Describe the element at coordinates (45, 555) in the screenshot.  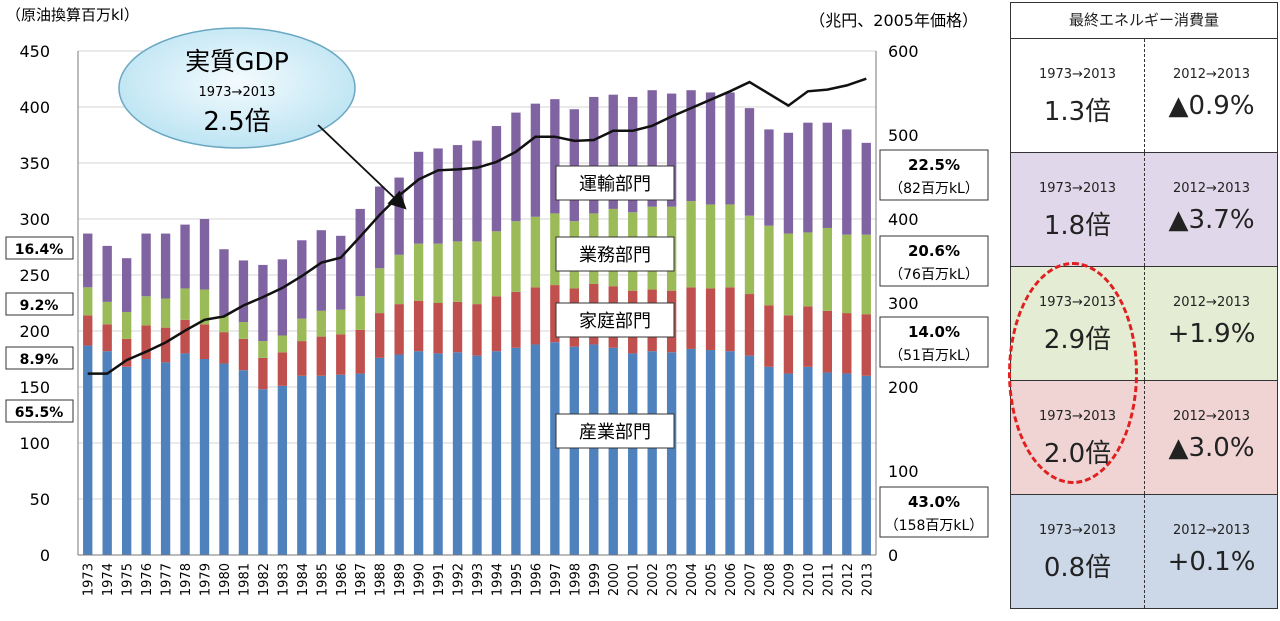
I see `left-tick-label: 0` at that location.